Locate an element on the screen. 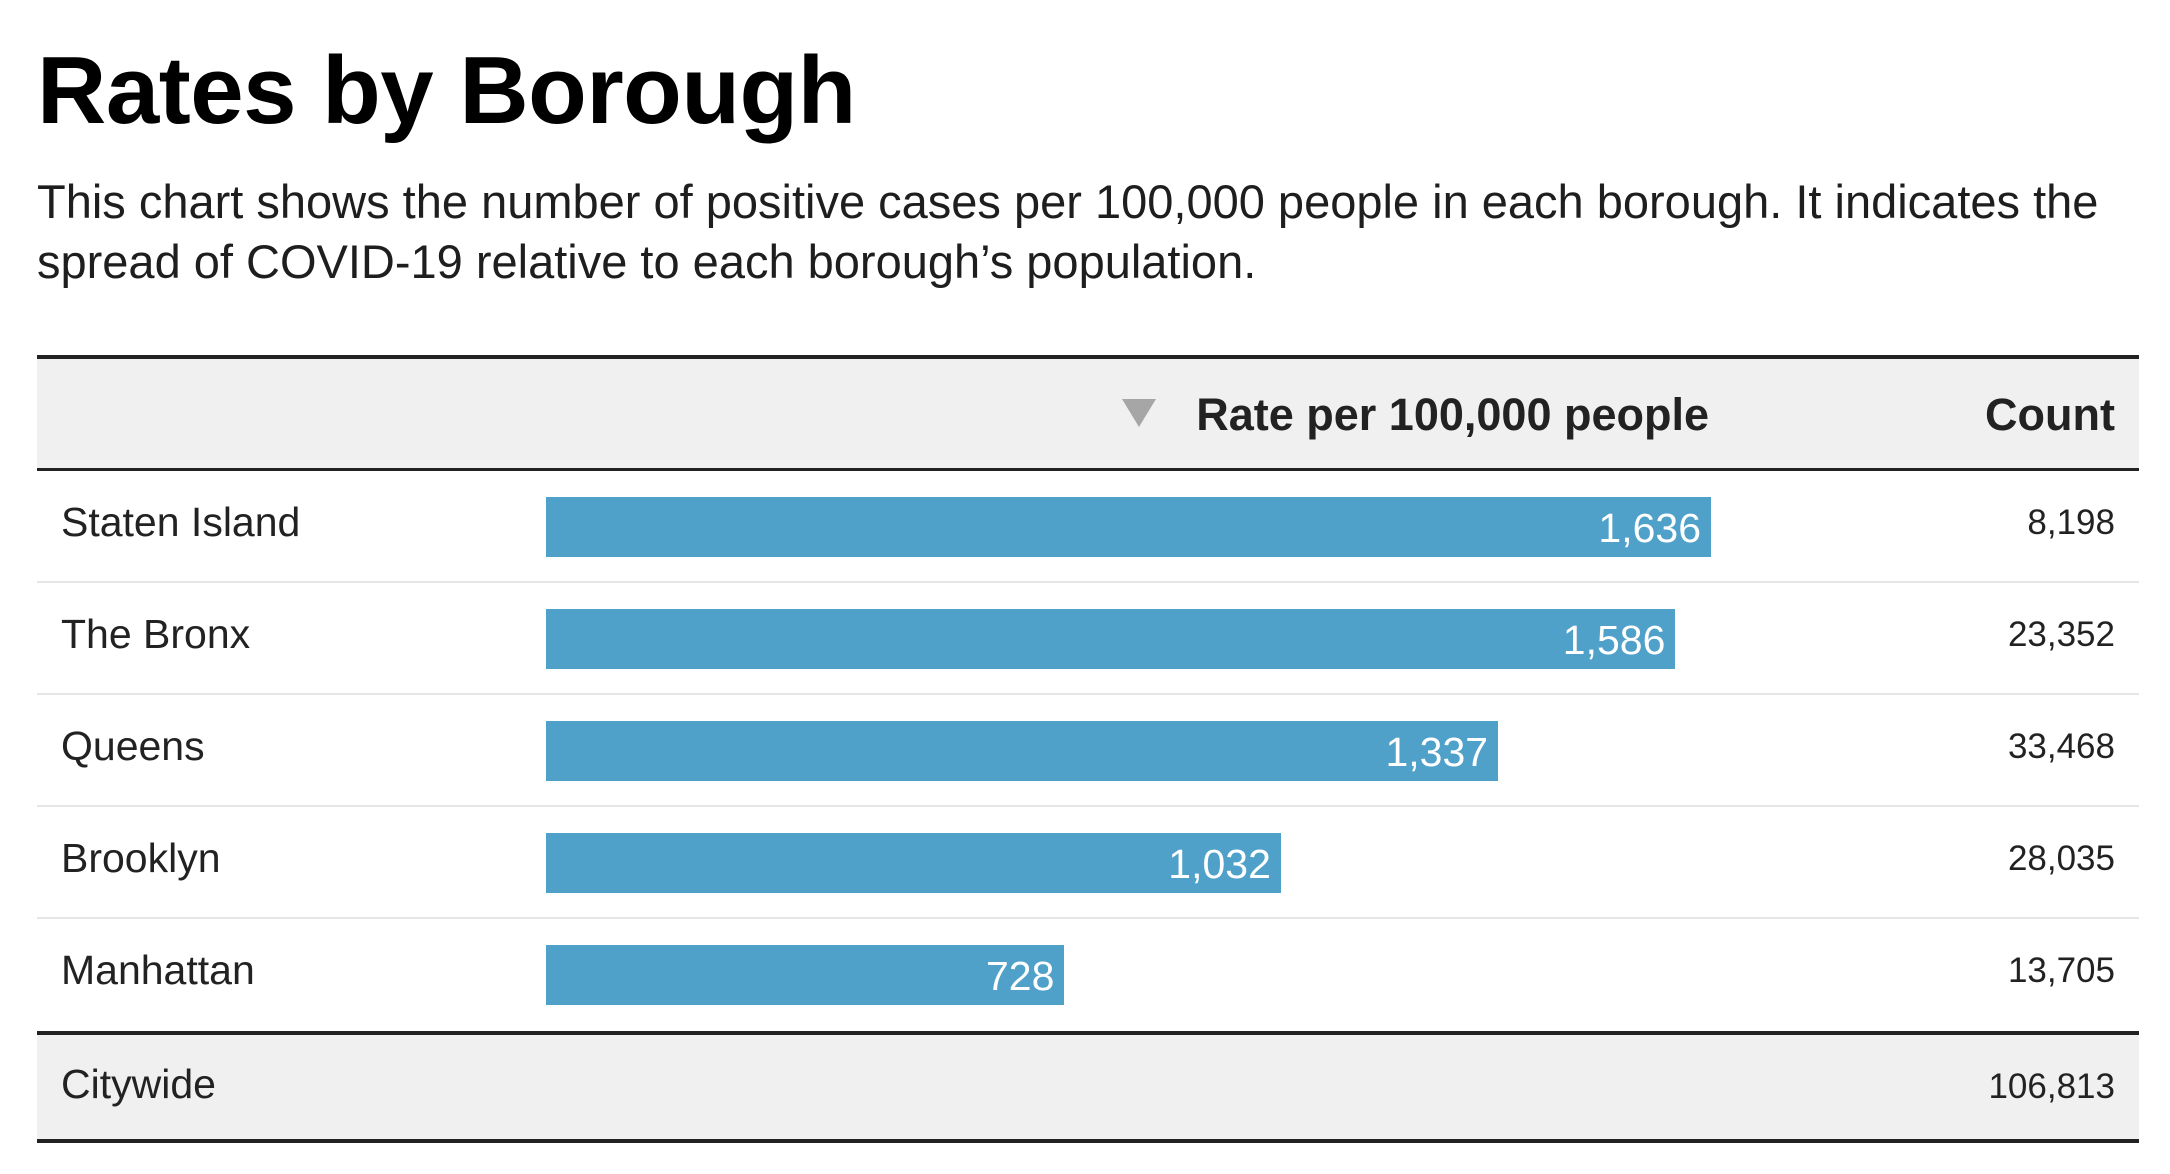 This screenshot has height=1174, width=2170. table-row: Staten Island 1,636 8,198 is located at coordinates (1088, 527).